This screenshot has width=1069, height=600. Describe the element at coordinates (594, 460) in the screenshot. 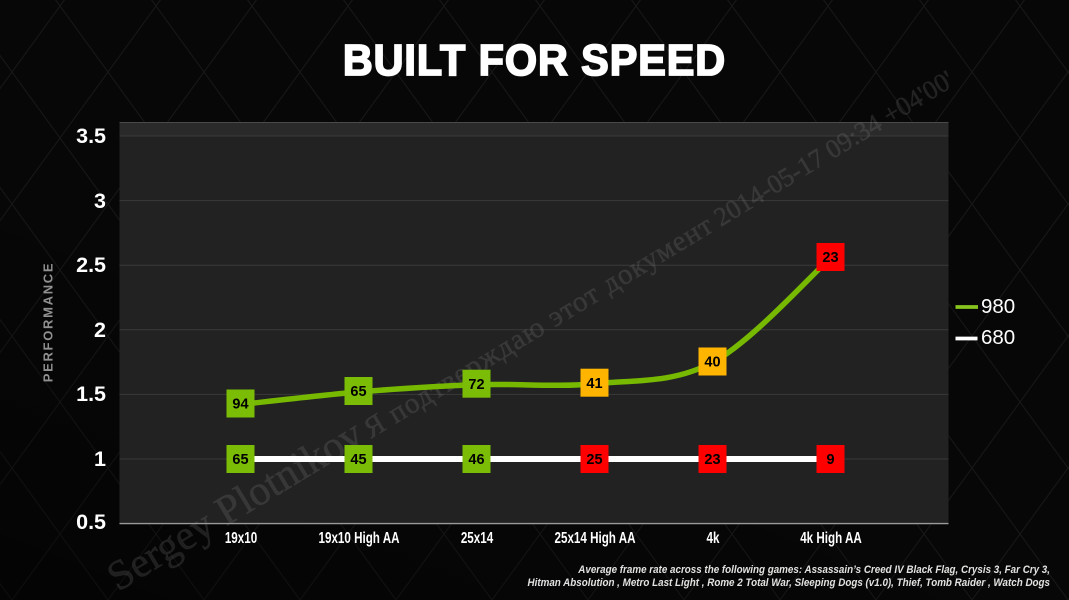

I see `svg-text: 25` at that location.